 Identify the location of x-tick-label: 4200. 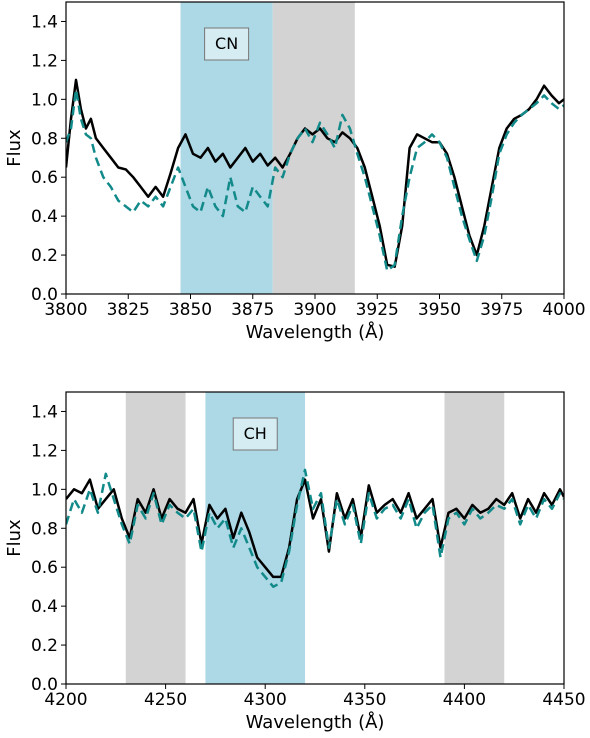
(65, 700).